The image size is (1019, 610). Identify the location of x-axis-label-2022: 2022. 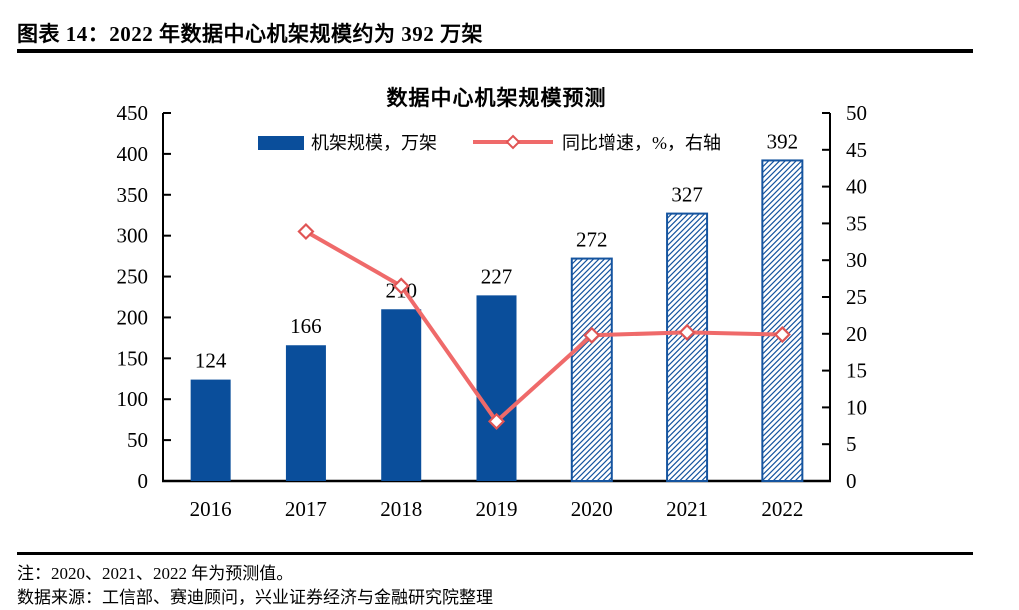
(782, 509).